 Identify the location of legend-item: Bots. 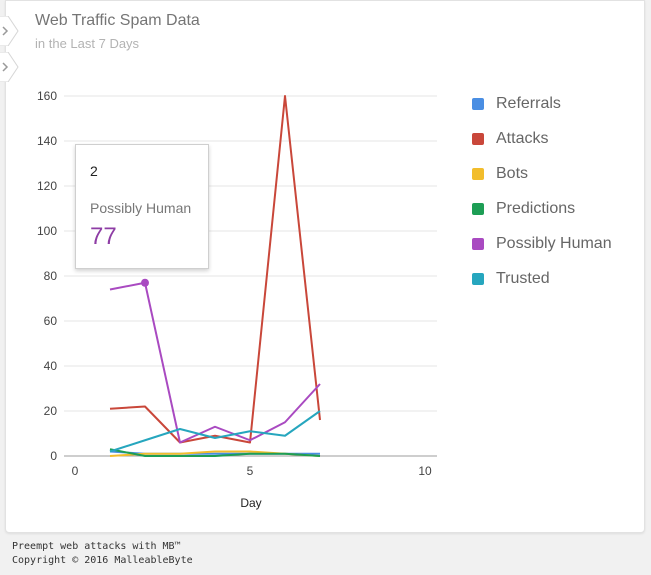
(500, 174).